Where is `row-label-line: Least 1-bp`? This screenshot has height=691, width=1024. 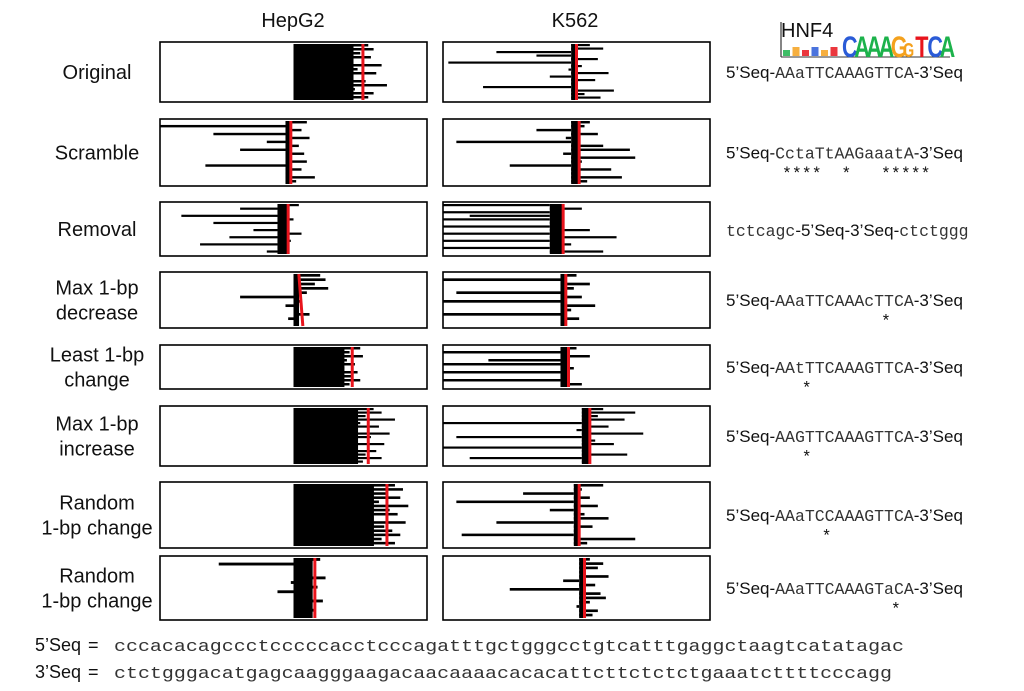
row-label-line: Least 1-bp is located at coordinates (97, 356).